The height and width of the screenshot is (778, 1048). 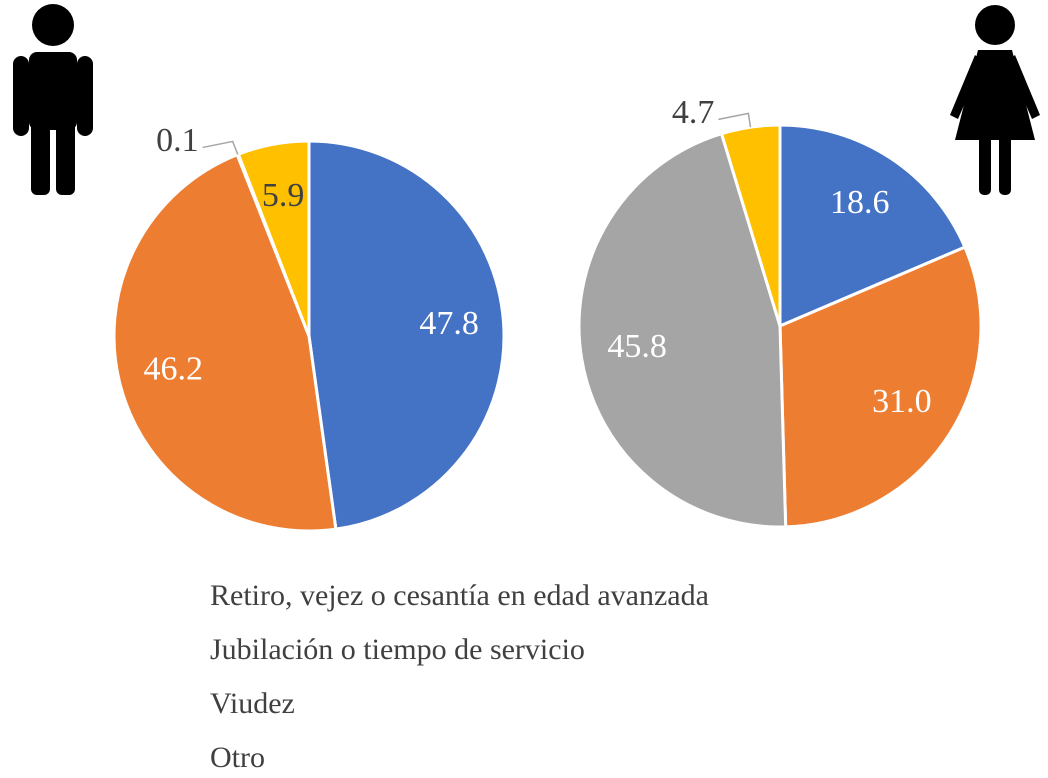 I want to click on data-label: 45.8, so click(x=637, y=346).